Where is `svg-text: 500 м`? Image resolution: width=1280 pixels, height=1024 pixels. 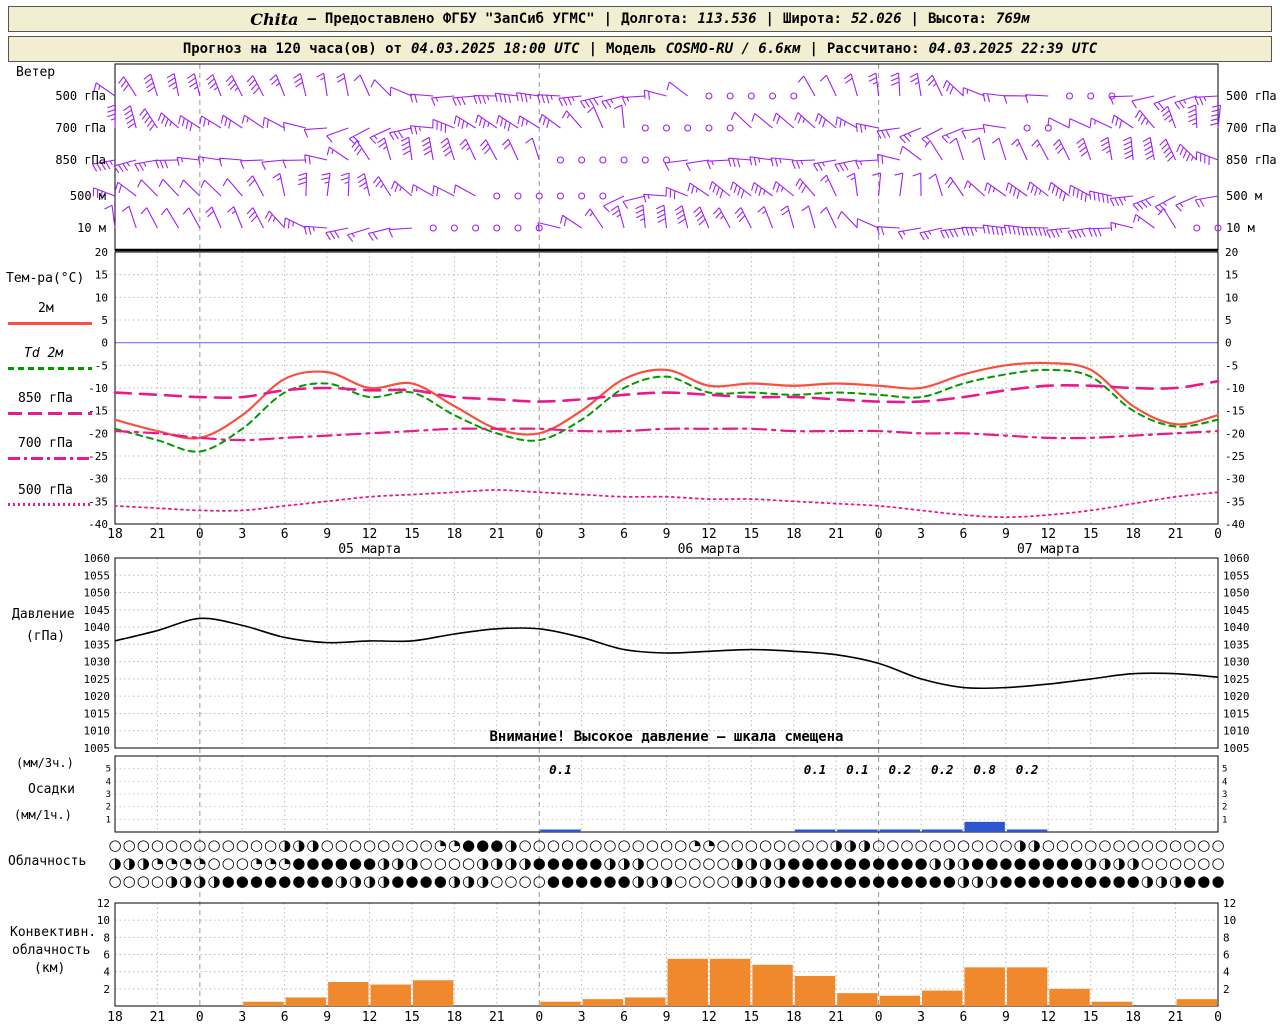
svg-text: 500 м is located at coordinates (88, 196).